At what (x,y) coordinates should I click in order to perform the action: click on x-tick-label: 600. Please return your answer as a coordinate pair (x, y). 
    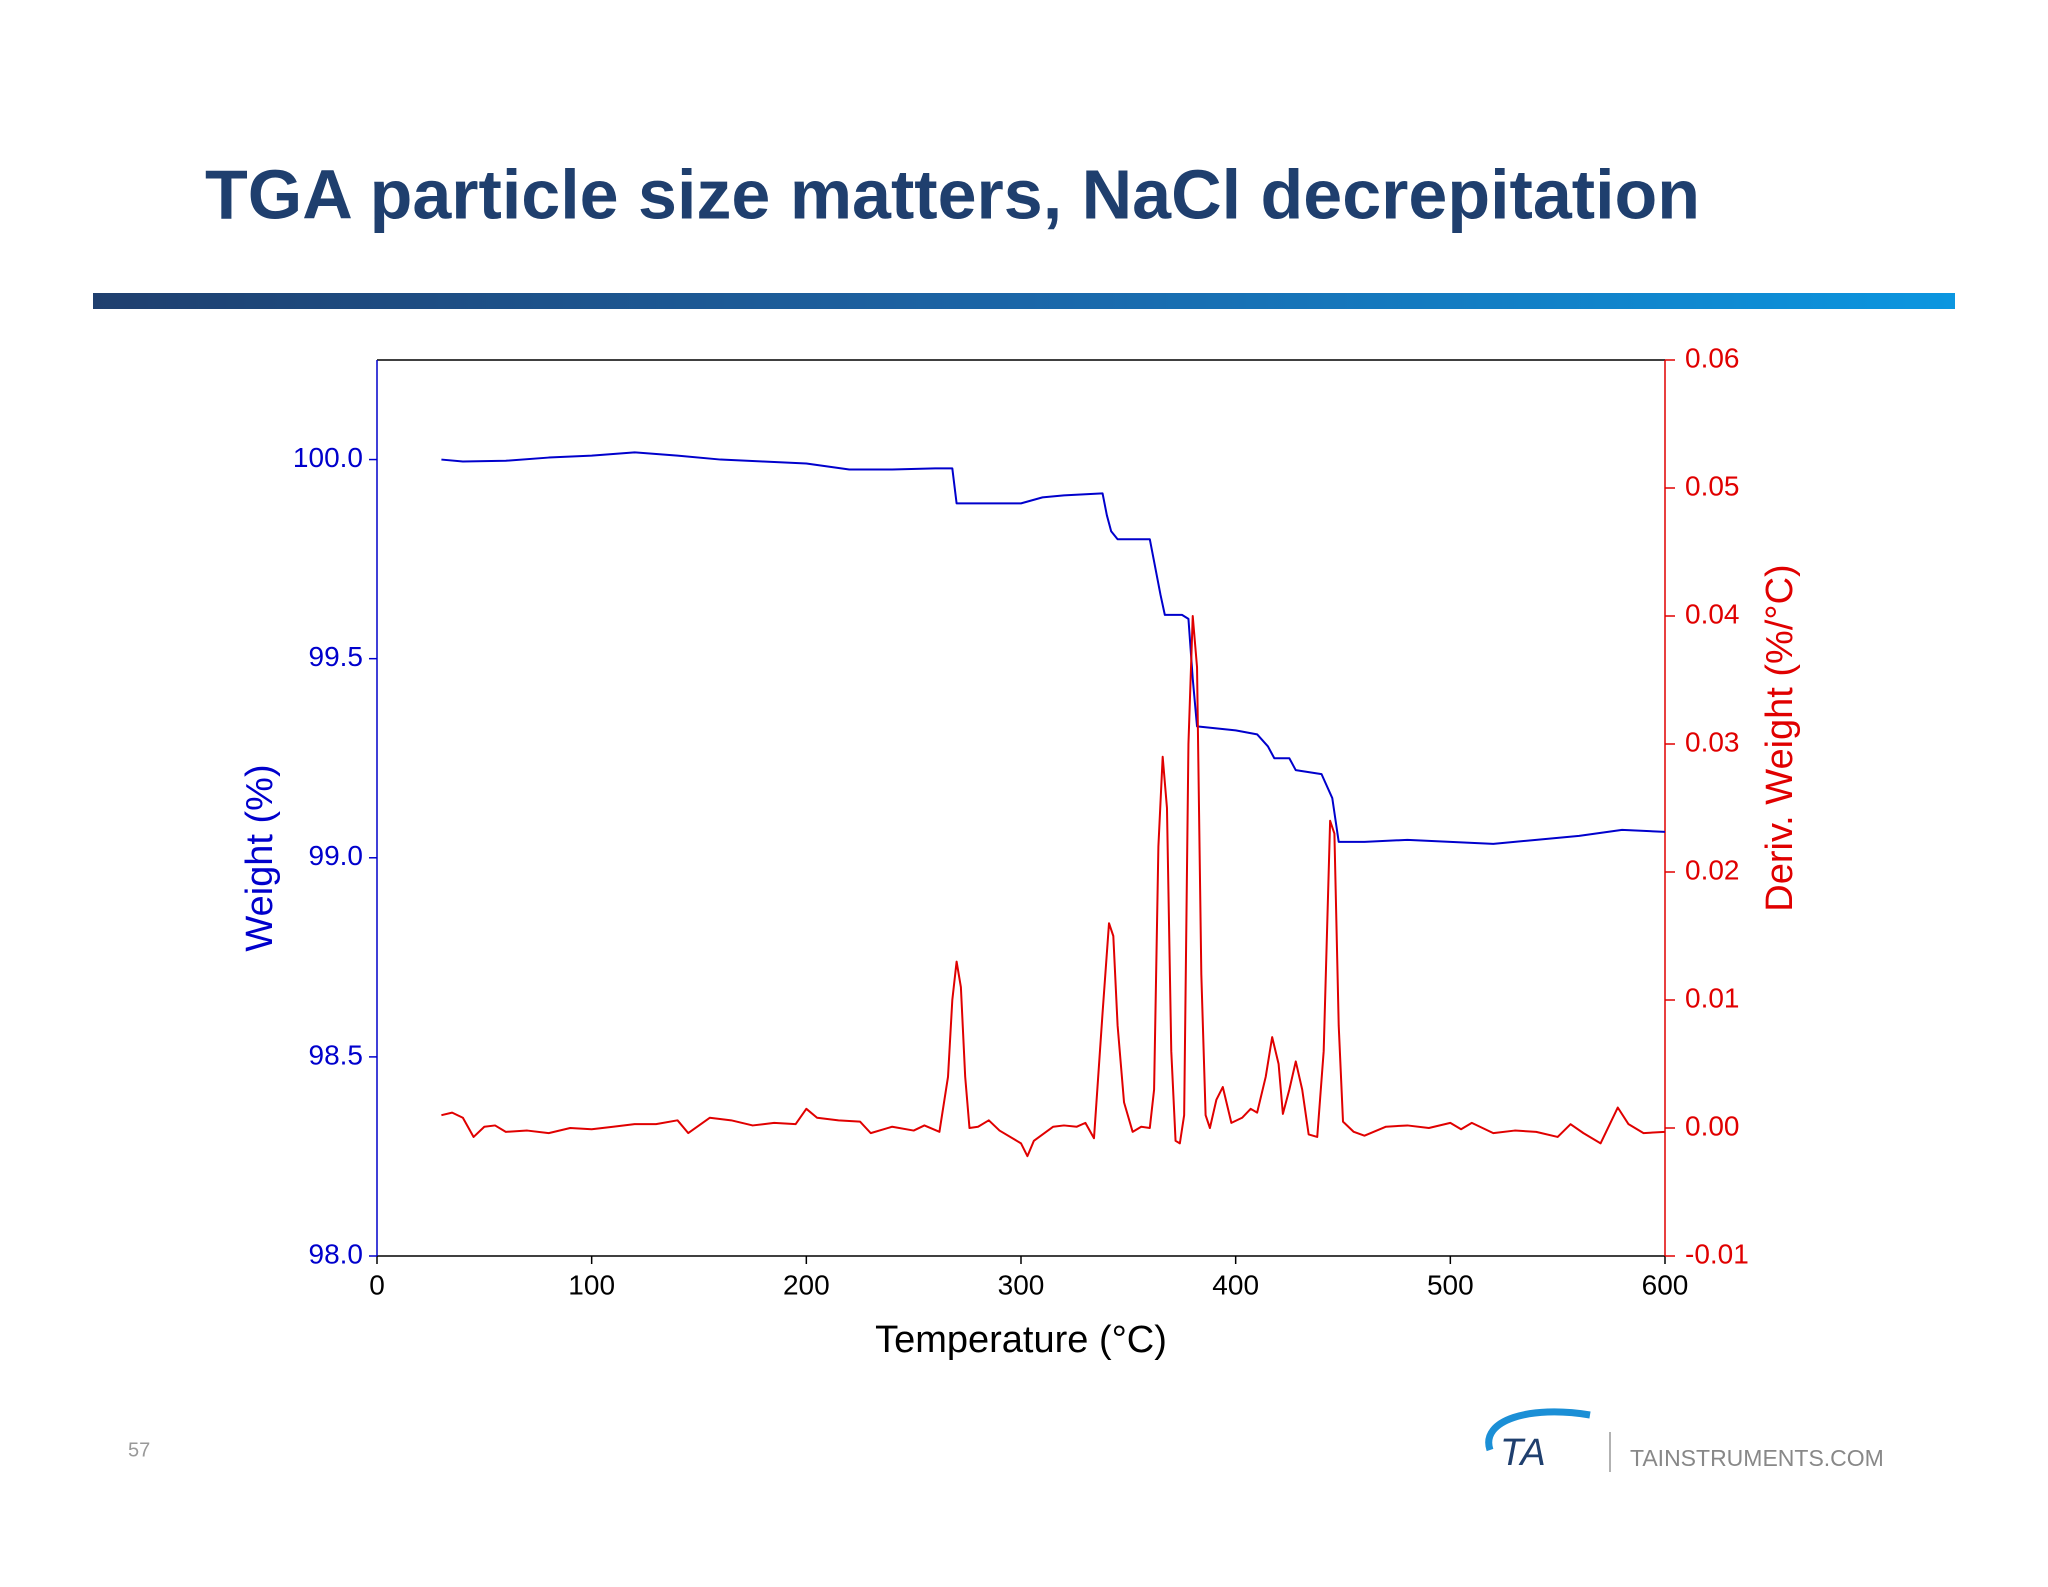
    Looking at the image, I should click on (1665, 1284).